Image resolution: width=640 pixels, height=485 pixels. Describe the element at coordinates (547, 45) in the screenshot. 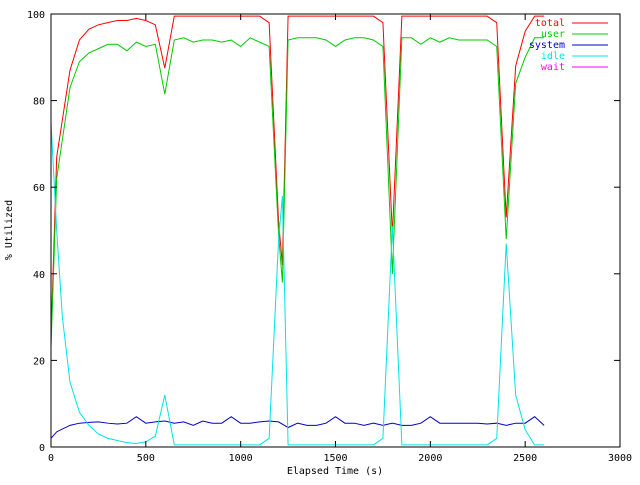

I see `legend-label-system: system` at that location.